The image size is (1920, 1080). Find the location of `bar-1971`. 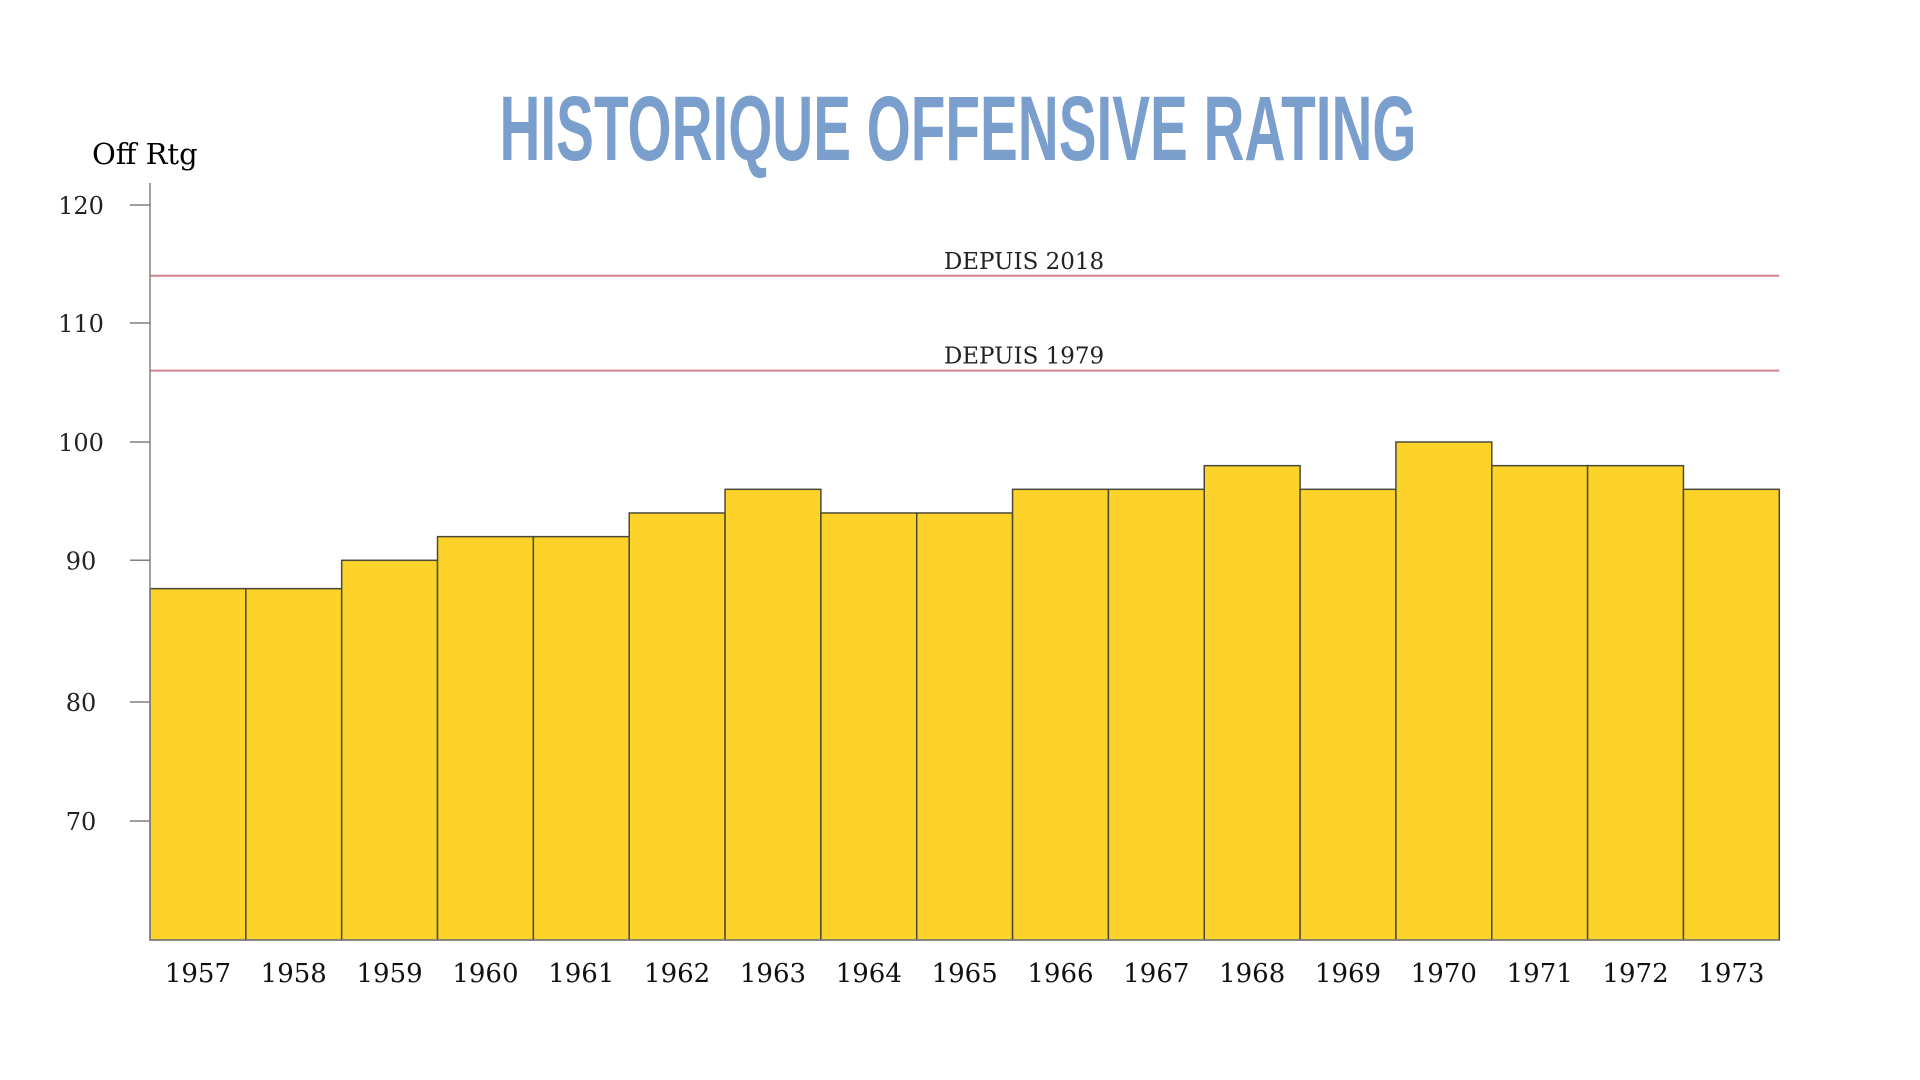

bar-1971 is located at coordinates (1540, 702).